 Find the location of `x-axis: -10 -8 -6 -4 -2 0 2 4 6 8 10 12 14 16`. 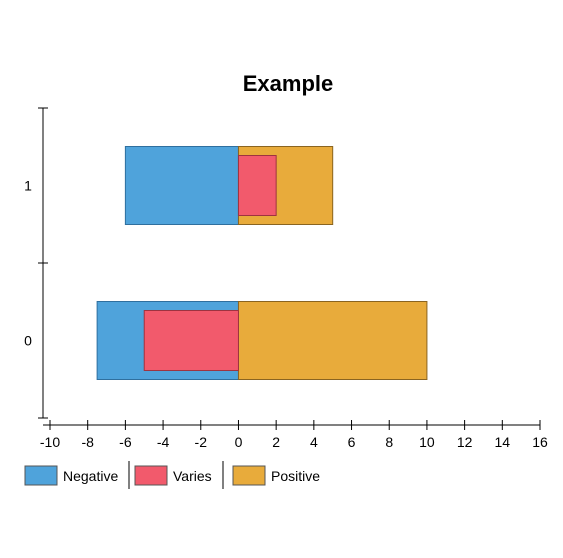

x-axis: -10 -8 -6 -4 -2 0 2 4 6 8 10 12 14 16 is located at coordinates (294, 435).